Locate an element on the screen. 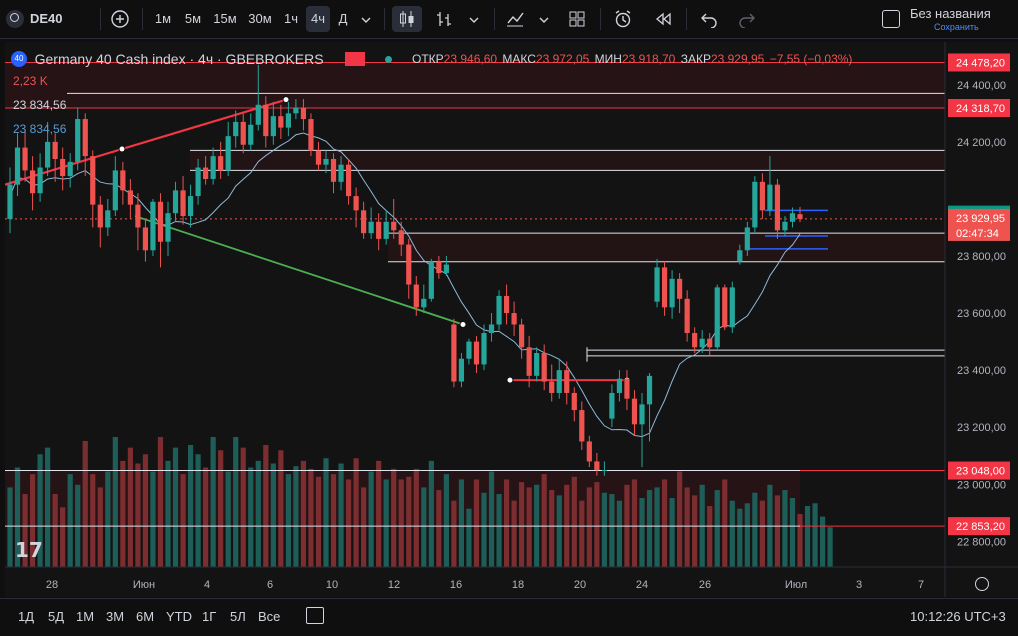  price-label-text: 23 929,95 is located at coordinates (980, 219).